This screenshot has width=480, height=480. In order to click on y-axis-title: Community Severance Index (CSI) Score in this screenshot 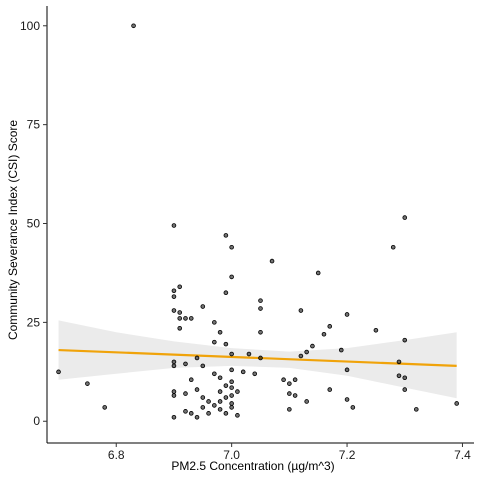, I will do `click(13, 230)`.